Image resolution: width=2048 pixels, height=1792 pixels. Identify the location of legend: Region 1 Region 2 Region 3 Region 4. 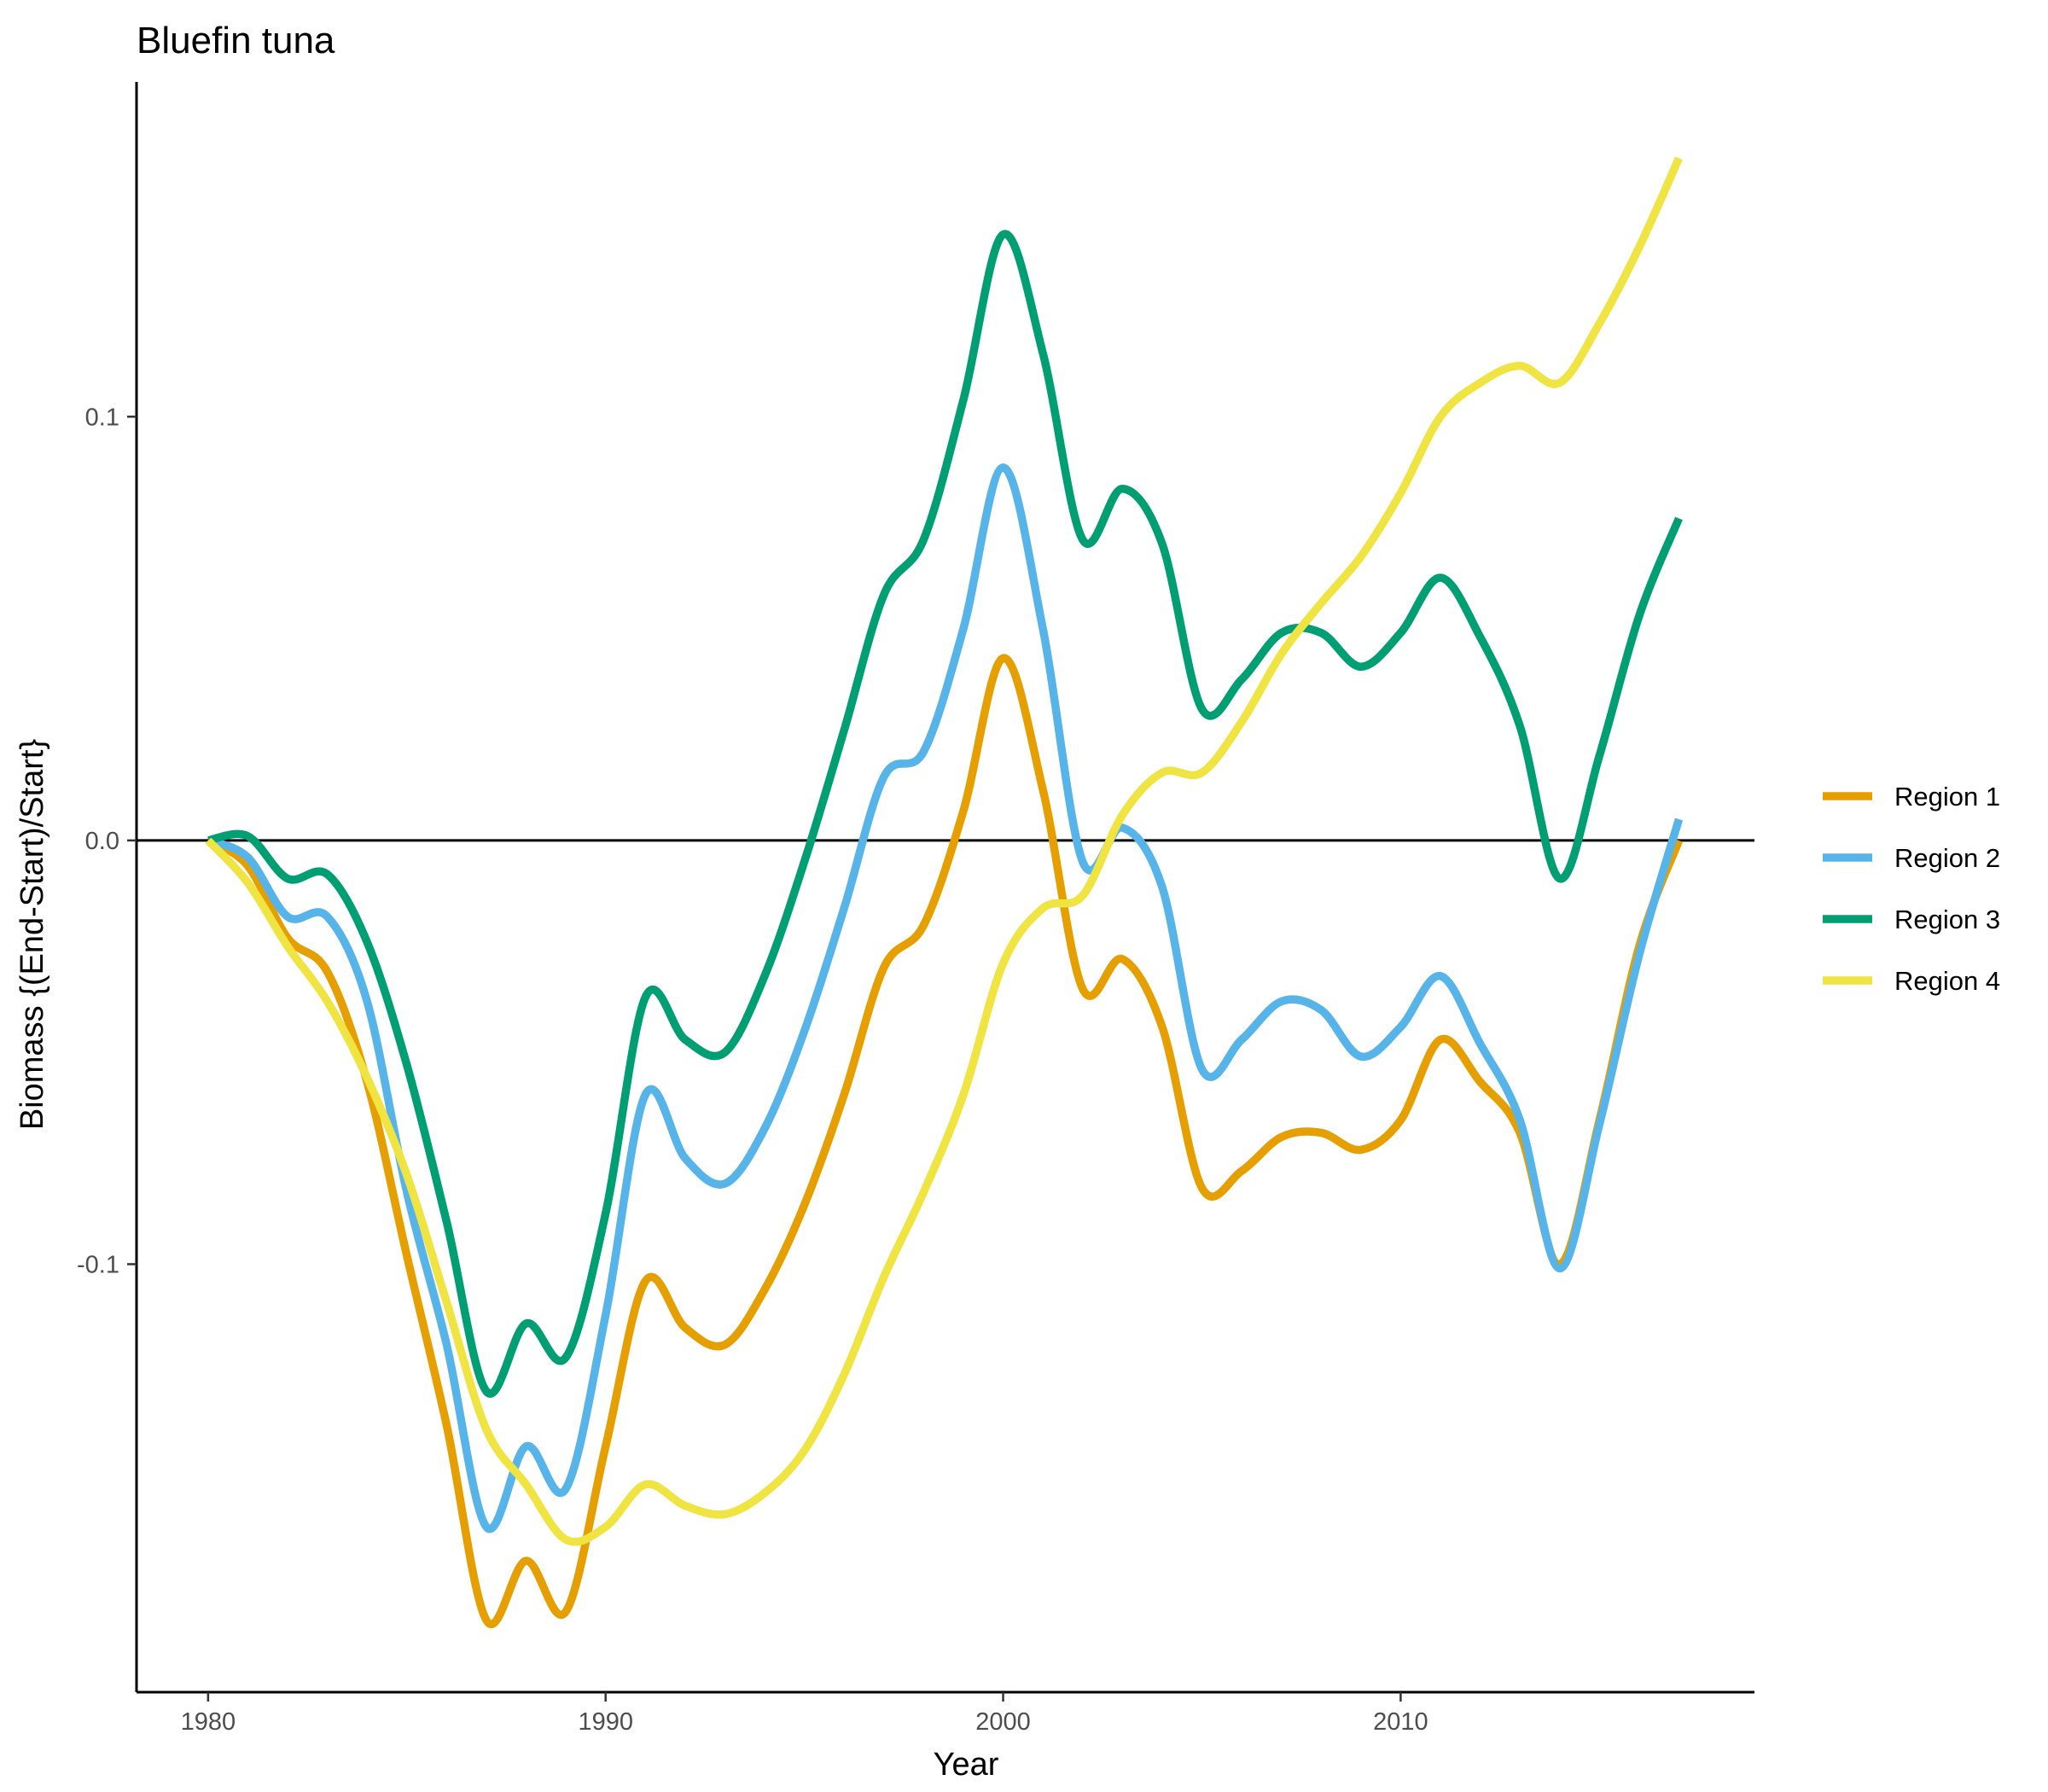
(1912, 889).